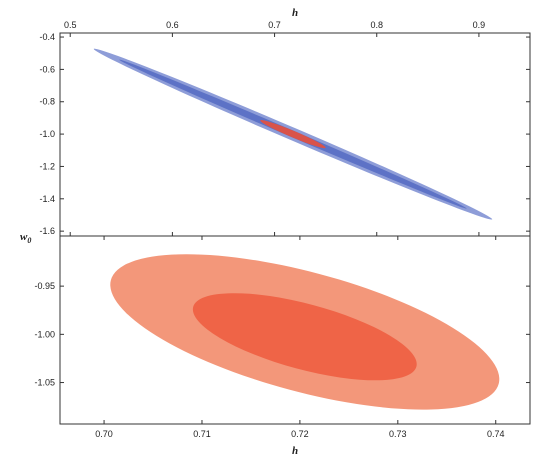 The width and height of the screenshot is (543, 461). What do you see at coordinates (398, 434) in the screenshot?
I see `x-tick-label: 0.73` at bounding box center [398, 434].